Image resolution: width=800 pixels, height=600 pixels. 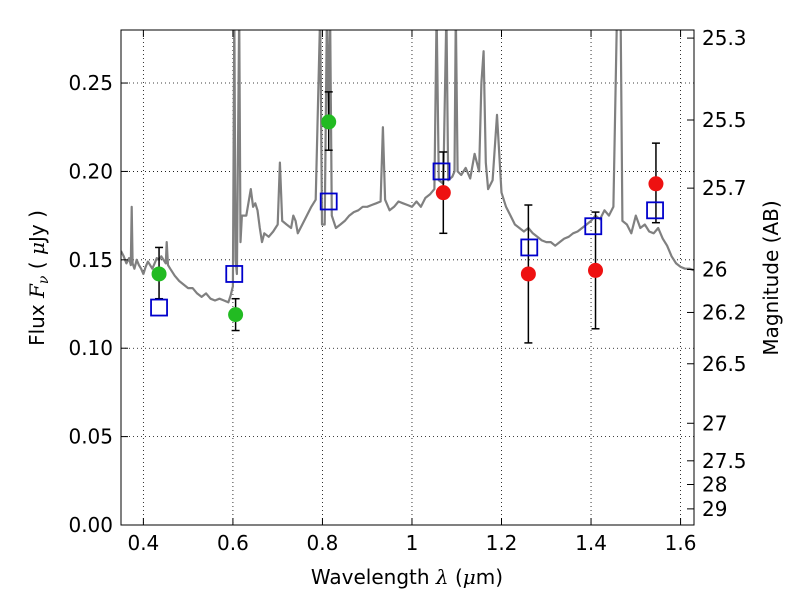 What do you see at coordinates (724, 461) in the screenshot?
I see `mag-tick-label: 27.5` at bounding box center [724, 461].